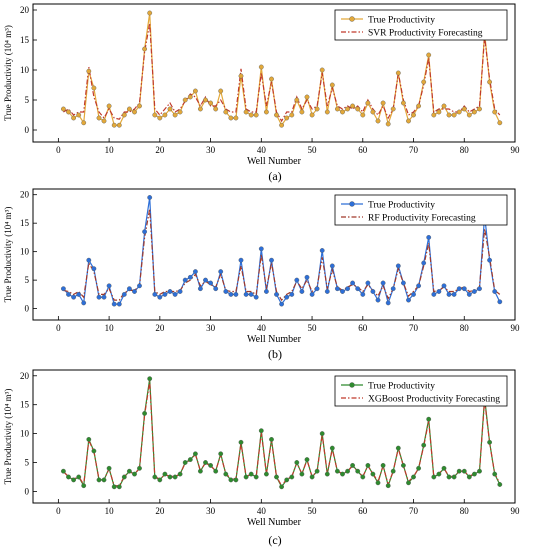 The image size is (550, 552). Describe the element at coordinates (110, 511) in the screenshot. I see `x-tick-label: 10` at that location.